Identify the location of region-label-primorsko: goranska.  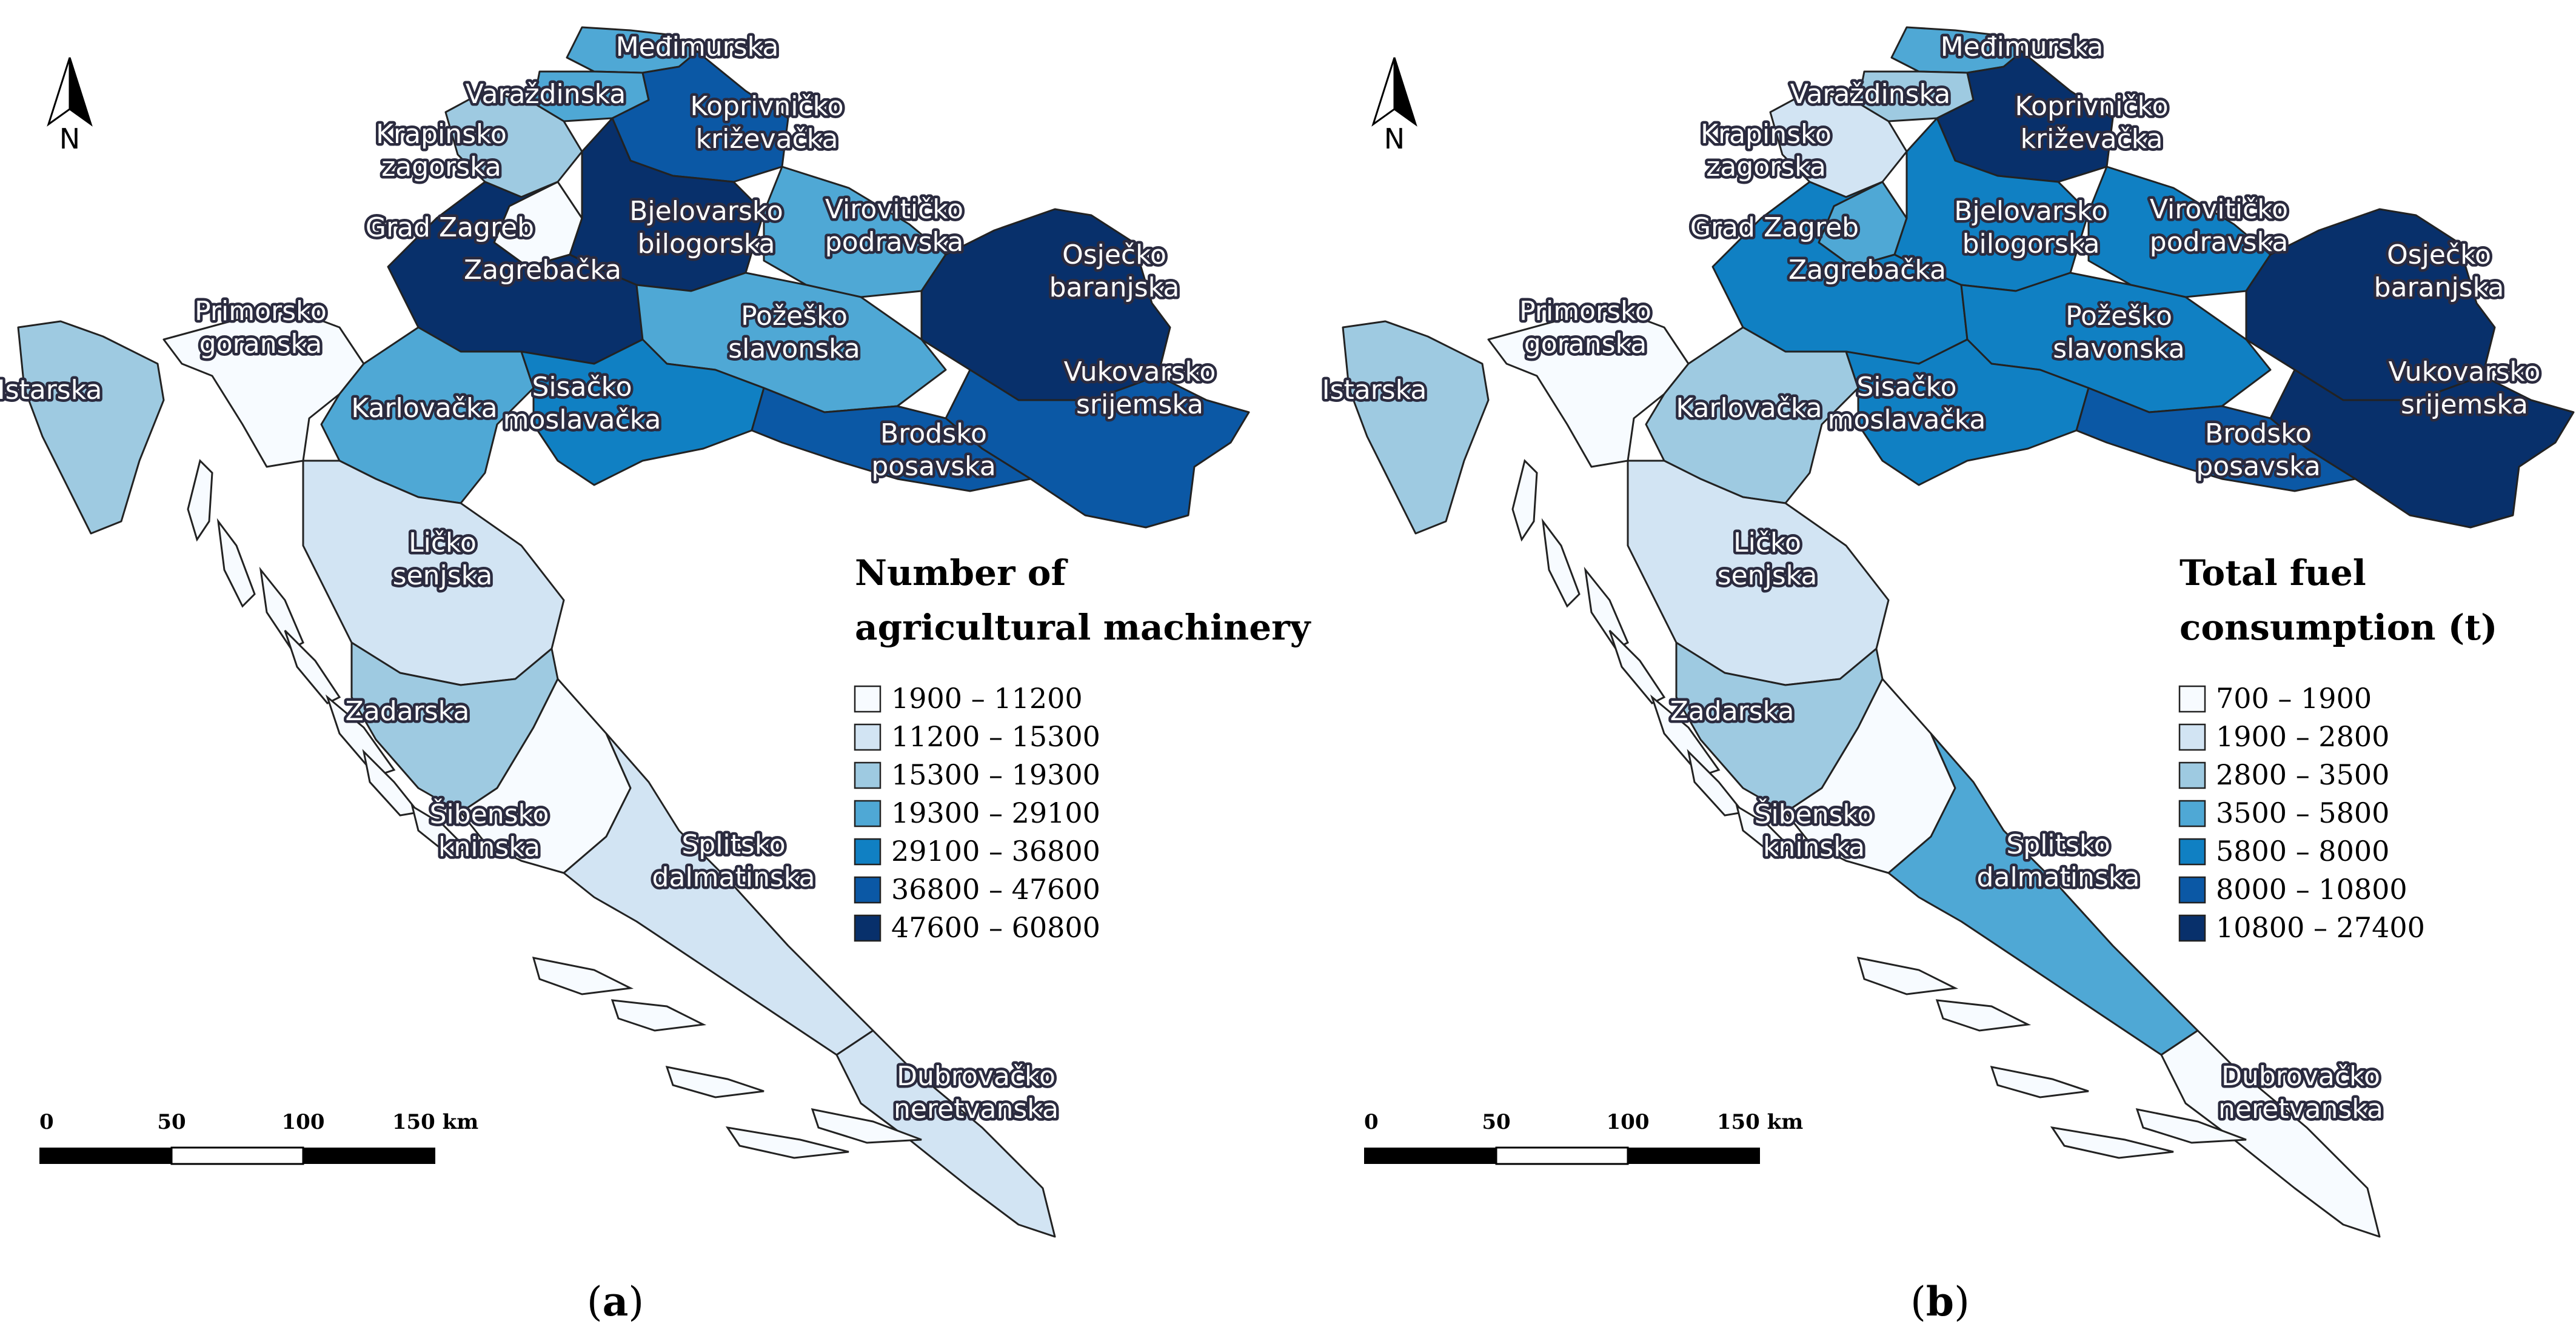
(260, 344).